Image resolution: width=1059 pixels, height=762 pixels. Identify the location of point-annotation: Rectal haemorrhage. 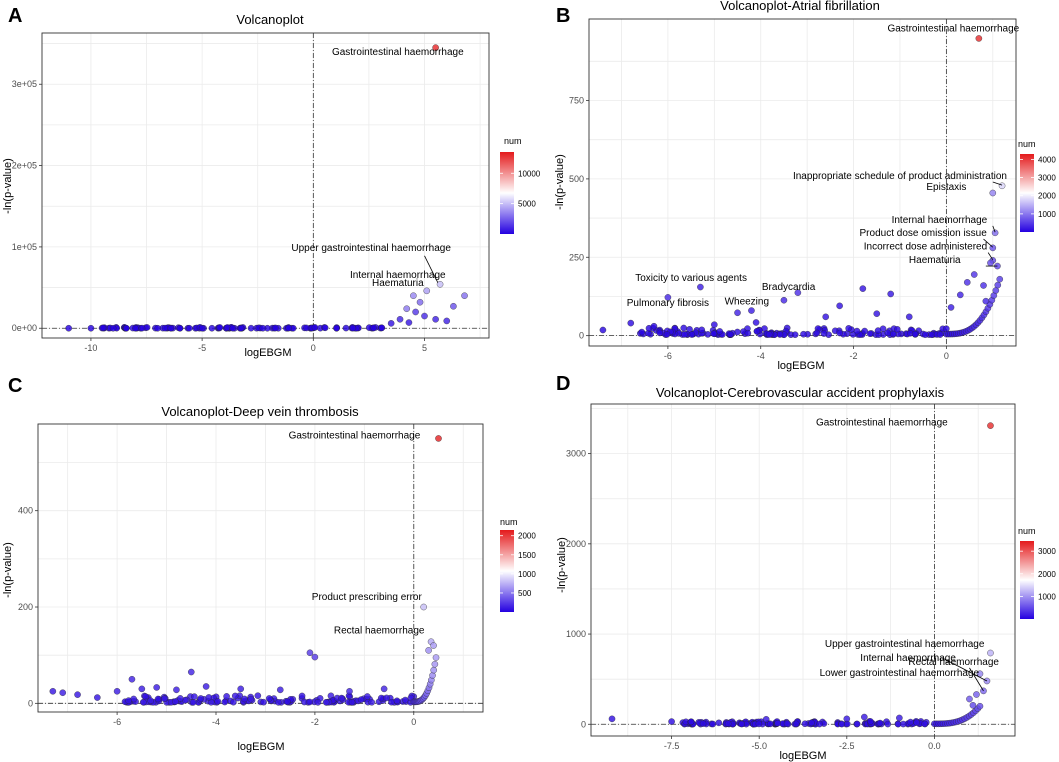
(953, 662).